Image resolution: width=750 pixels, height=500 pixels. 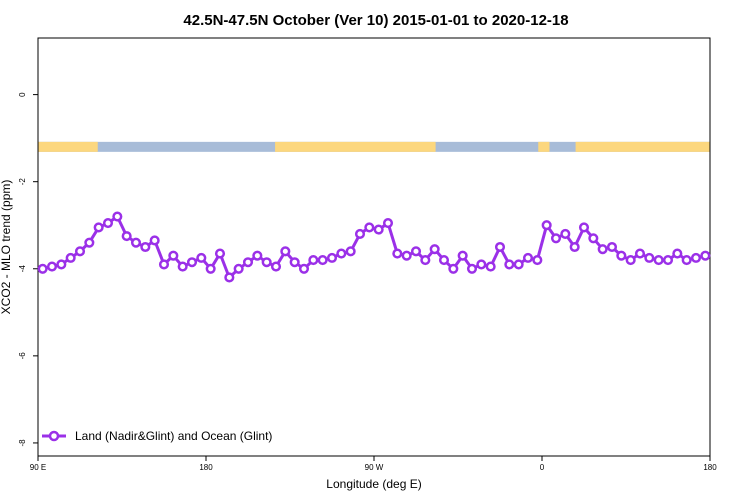 I want to click on y-axis: 0 -2 -4 -6 -8, so click(x=28, y=269).